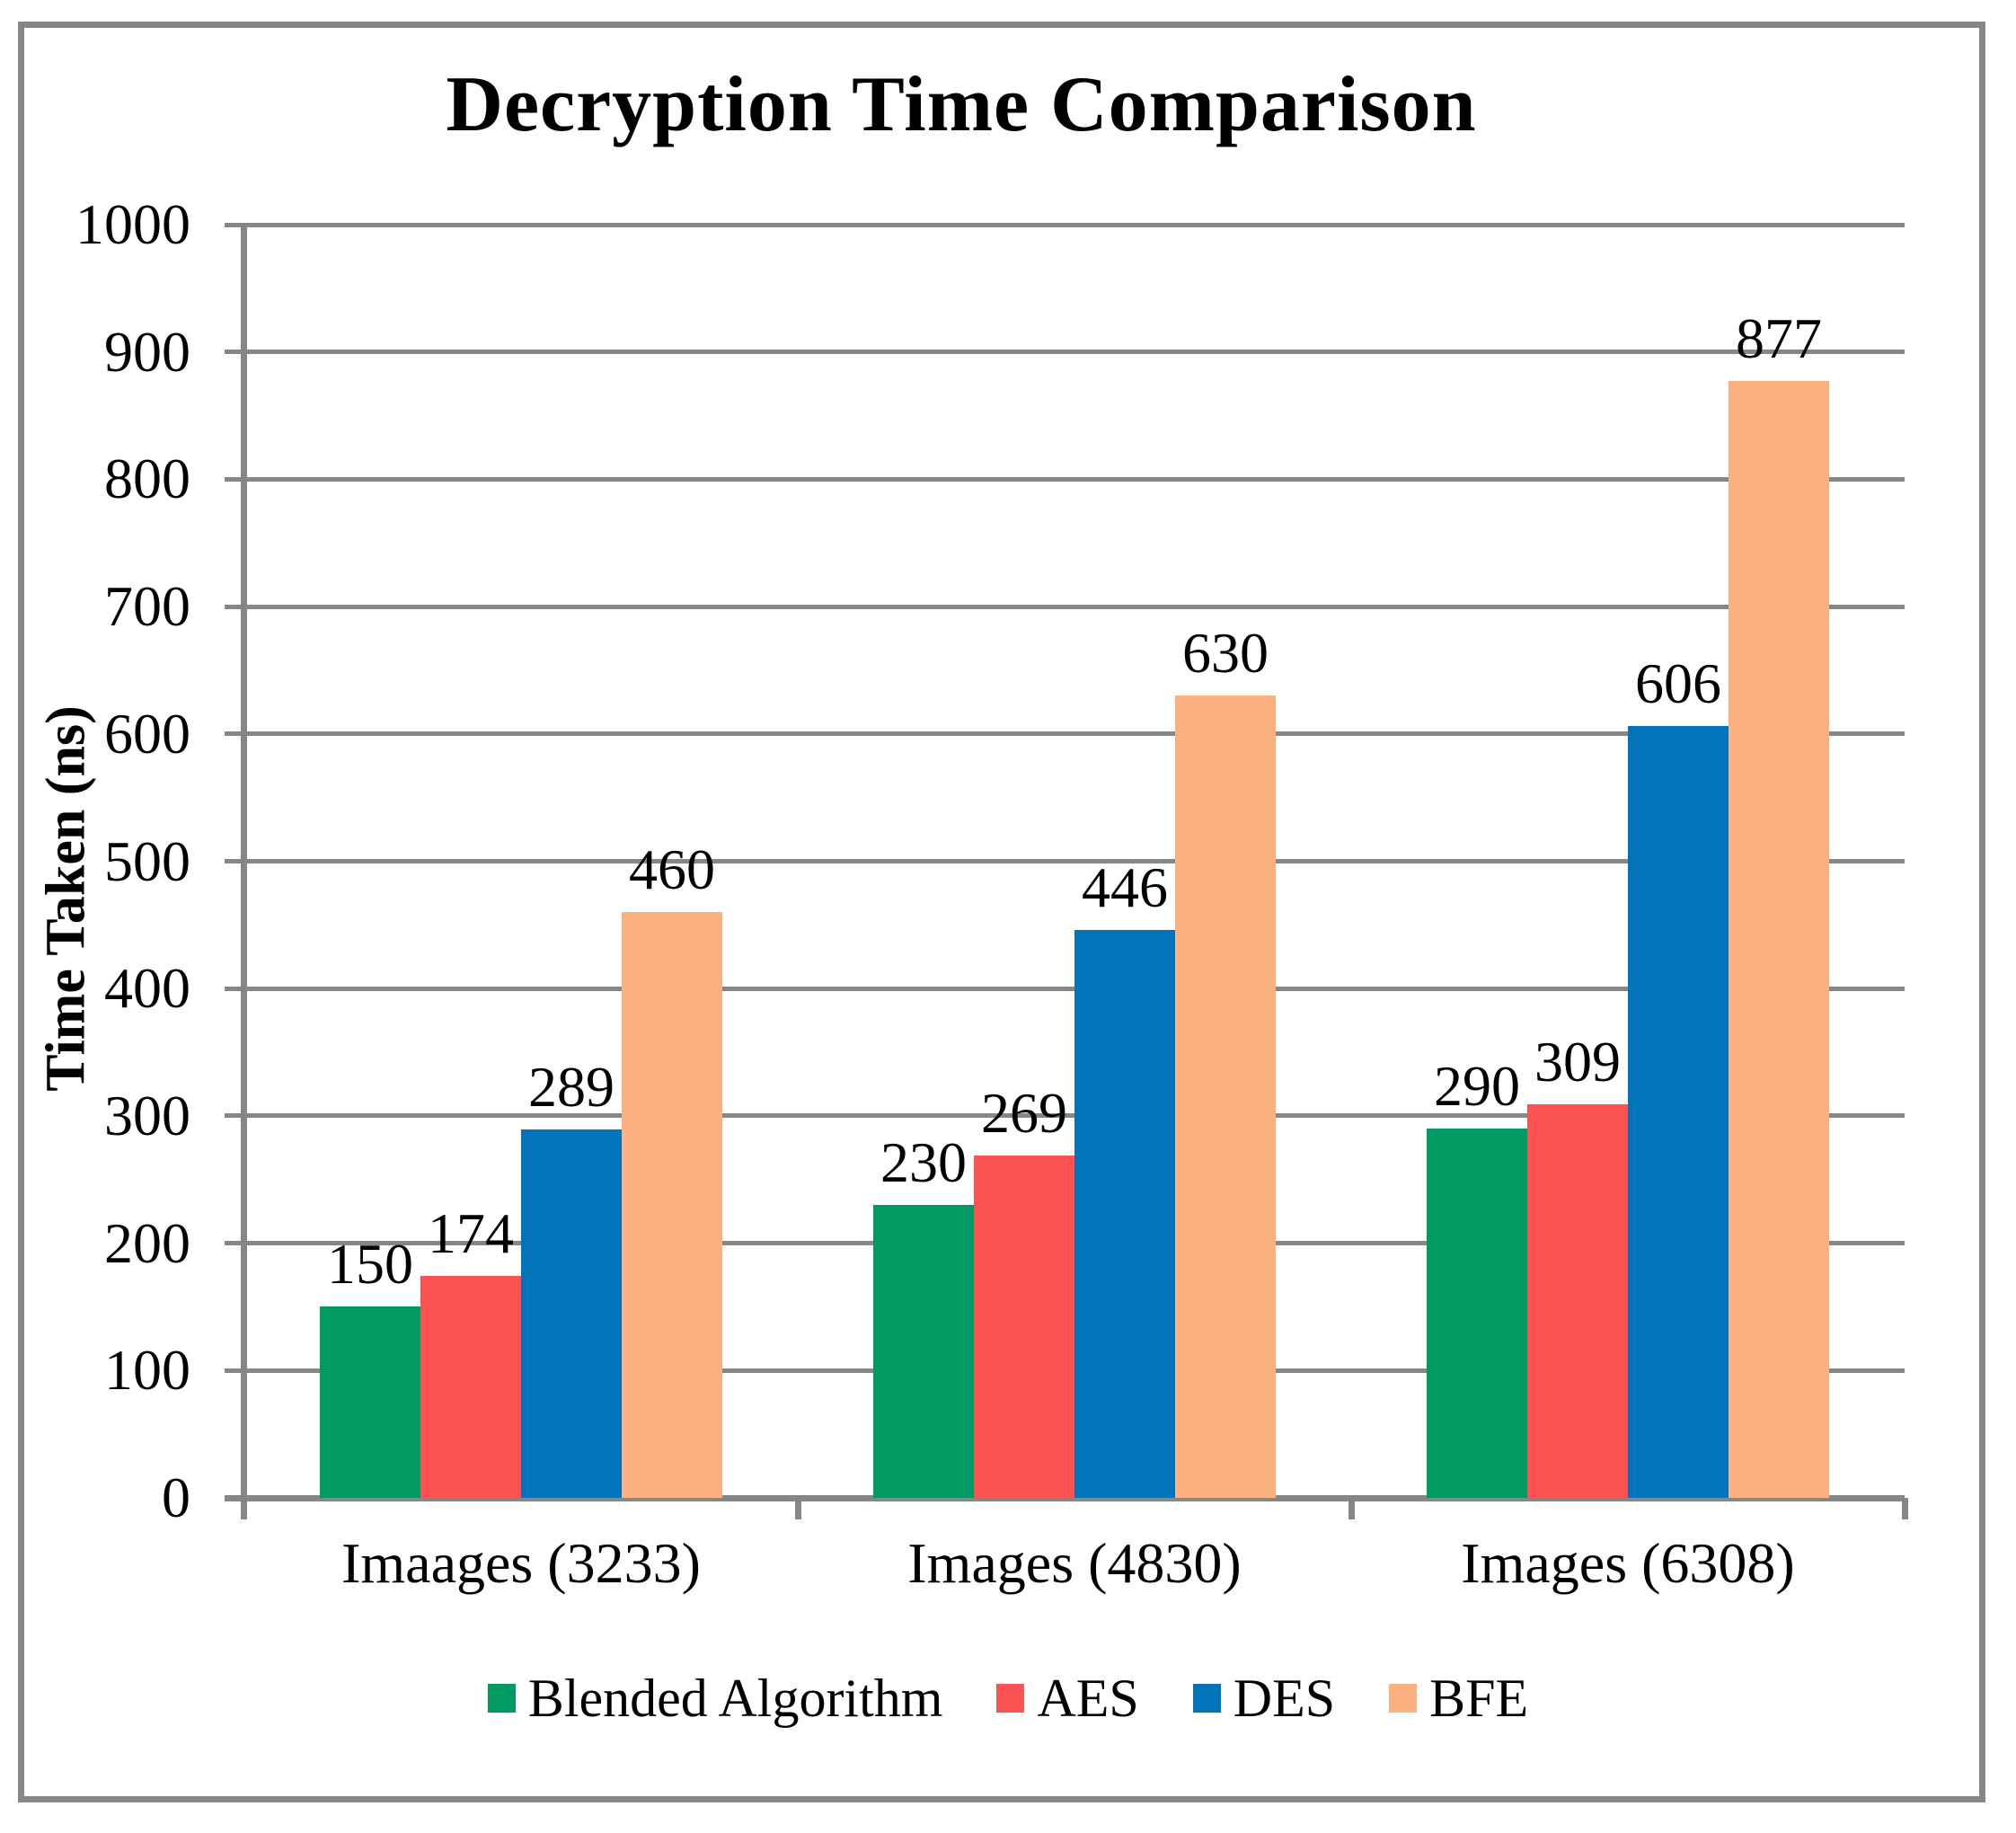 This screenshot has height=1833, width=2016. I want to click on legend-item-bfe: BFE, so click(1458, 1699).